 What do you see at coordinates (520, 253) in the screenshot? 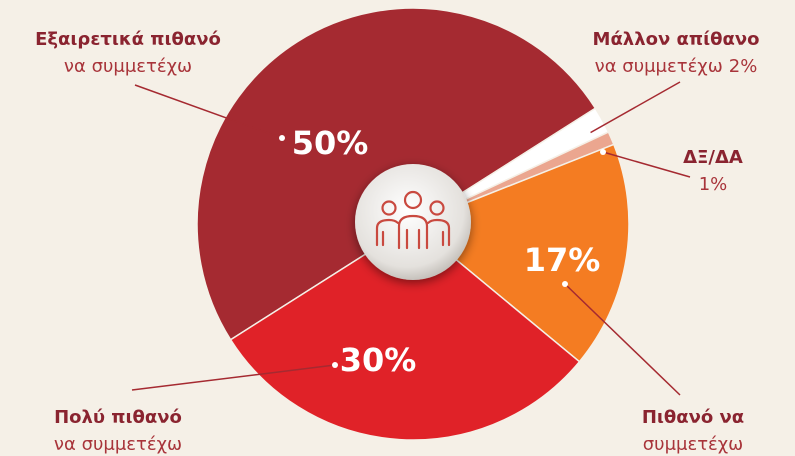
I see `pie-slice` at bounding box center [520, 253].